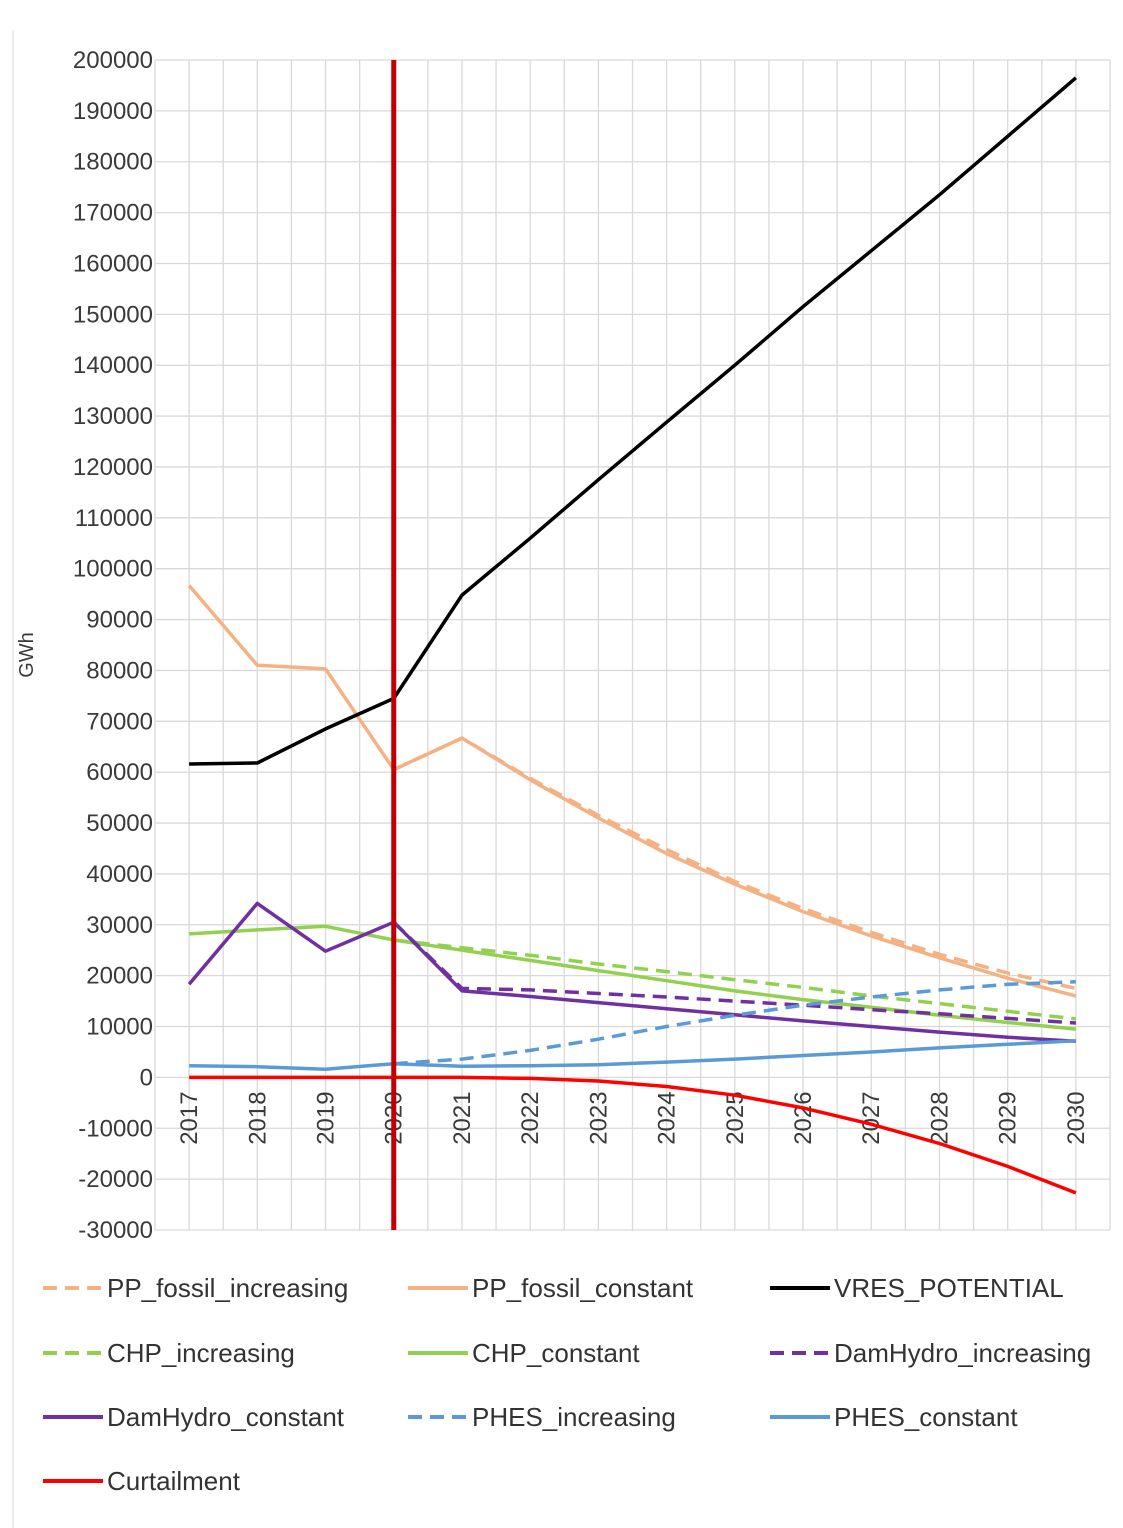  What do you see at coordinates (113, 314) in the screenshot?
I see `y-tick-label: 150000` at bounding box center [113, 314].